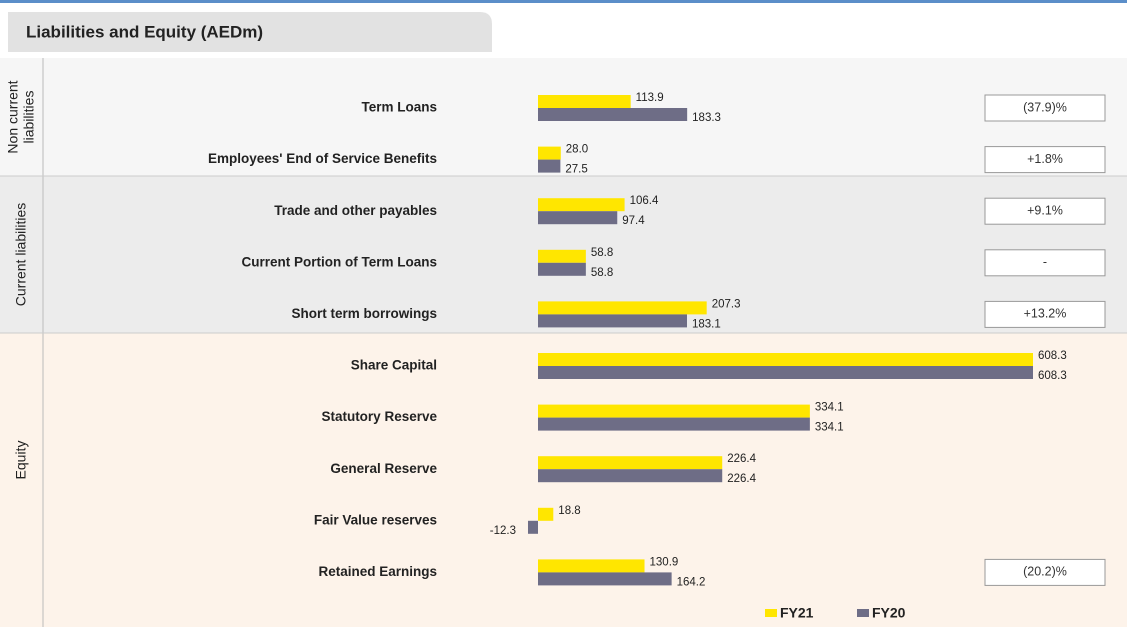 The width and height of the screenshot is (1127, 627). Describe the element at coordinates (563, 1) in the screenshot. I see `top-border` at that location.